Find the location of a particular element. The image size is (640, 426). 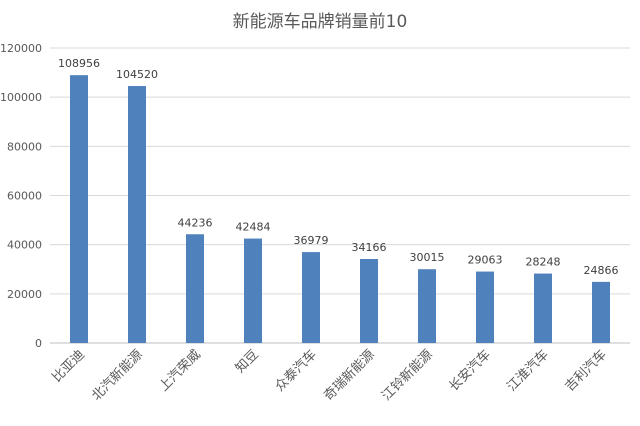

data-label: 42484 is located at coordinates (253, 227).